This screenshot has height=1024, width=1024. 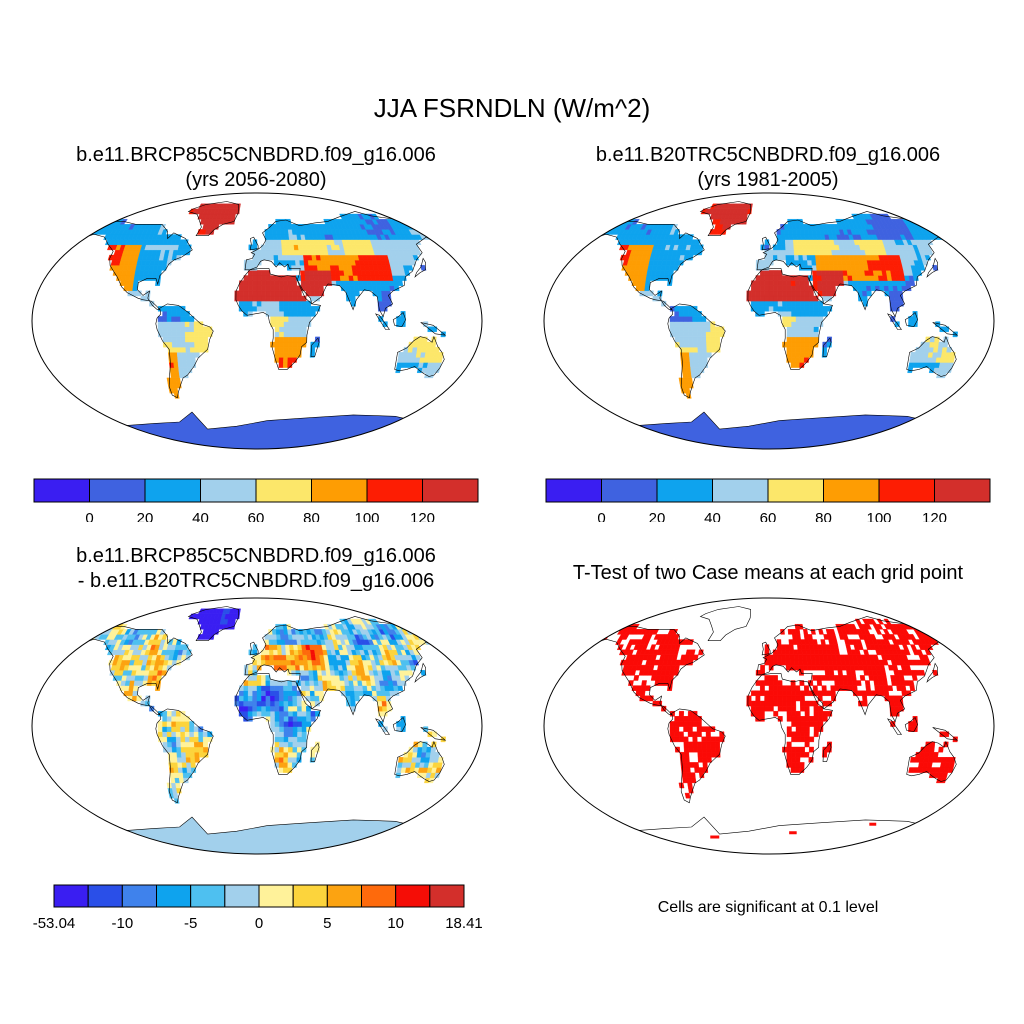 What do you see at coordinates (257, 321) in the screenshot?
I see `map-panel-rcp85` at bounding box center [257, 321].